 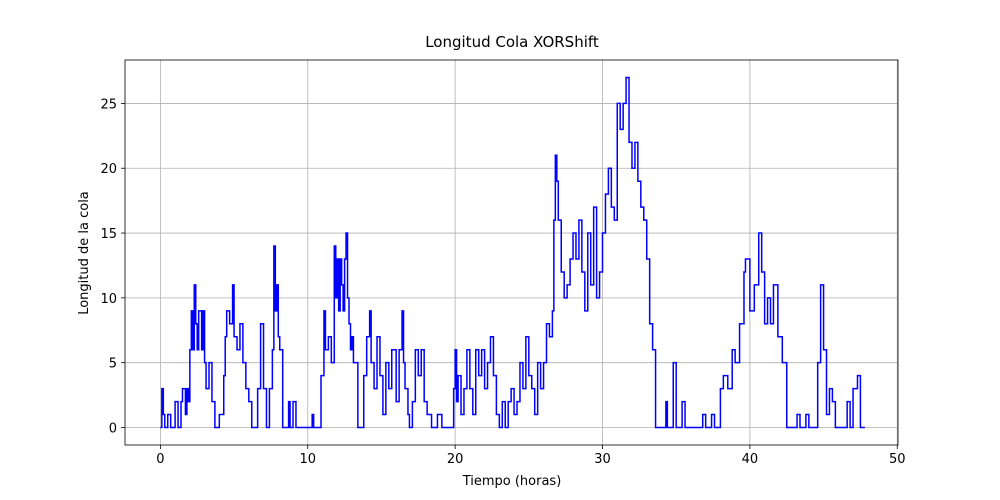 What do you see at coordinates (108, 234) in the screenshot?
I see `y-tick-label: 15` at bounding box center [108, 234].